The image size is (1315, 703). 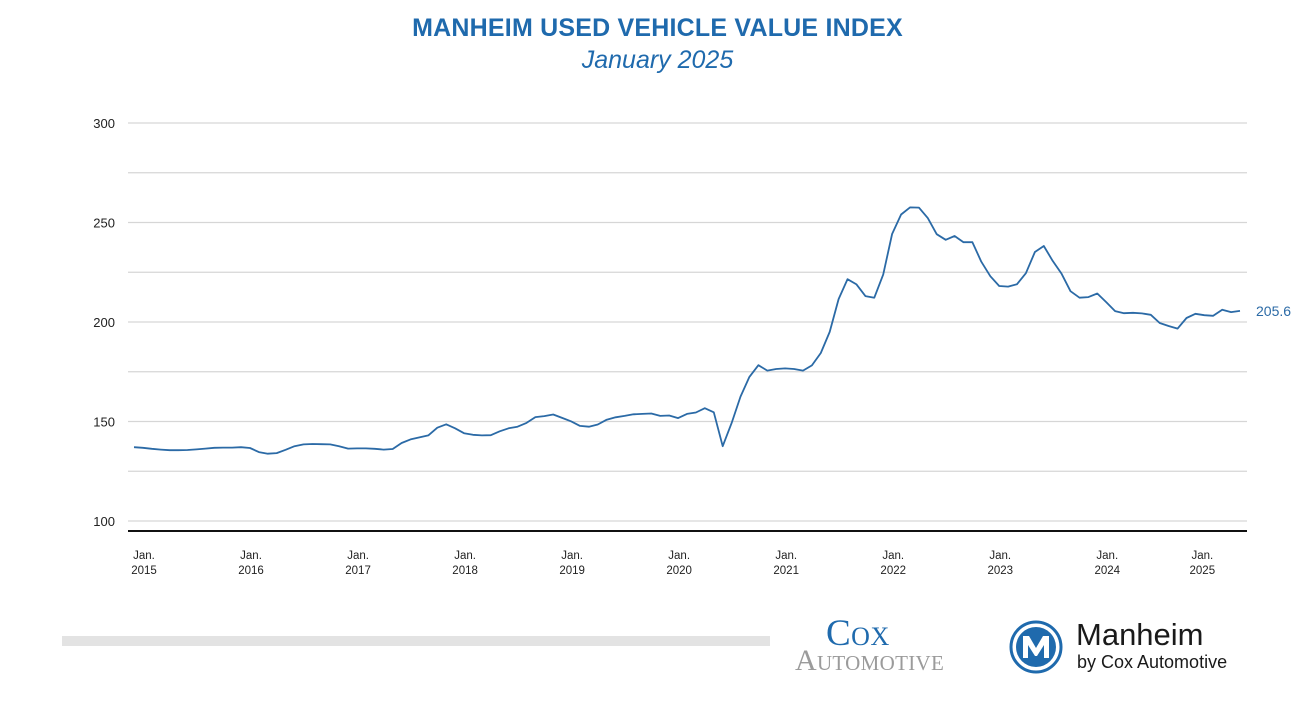 I want to click on manheim-logo-name: Manheim, so click(x=1140, y=634).